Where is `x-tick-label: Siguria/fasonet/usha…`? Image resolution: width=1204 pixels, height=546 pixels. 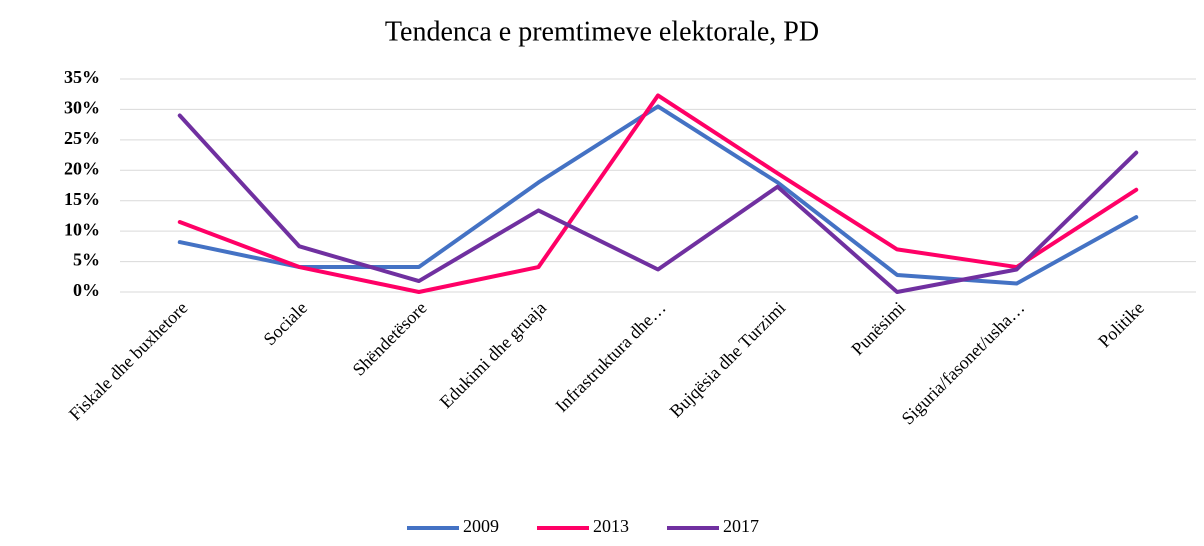
x-tick-label: Siguria/fasonet/usha… is located at coordinates (963, 363).